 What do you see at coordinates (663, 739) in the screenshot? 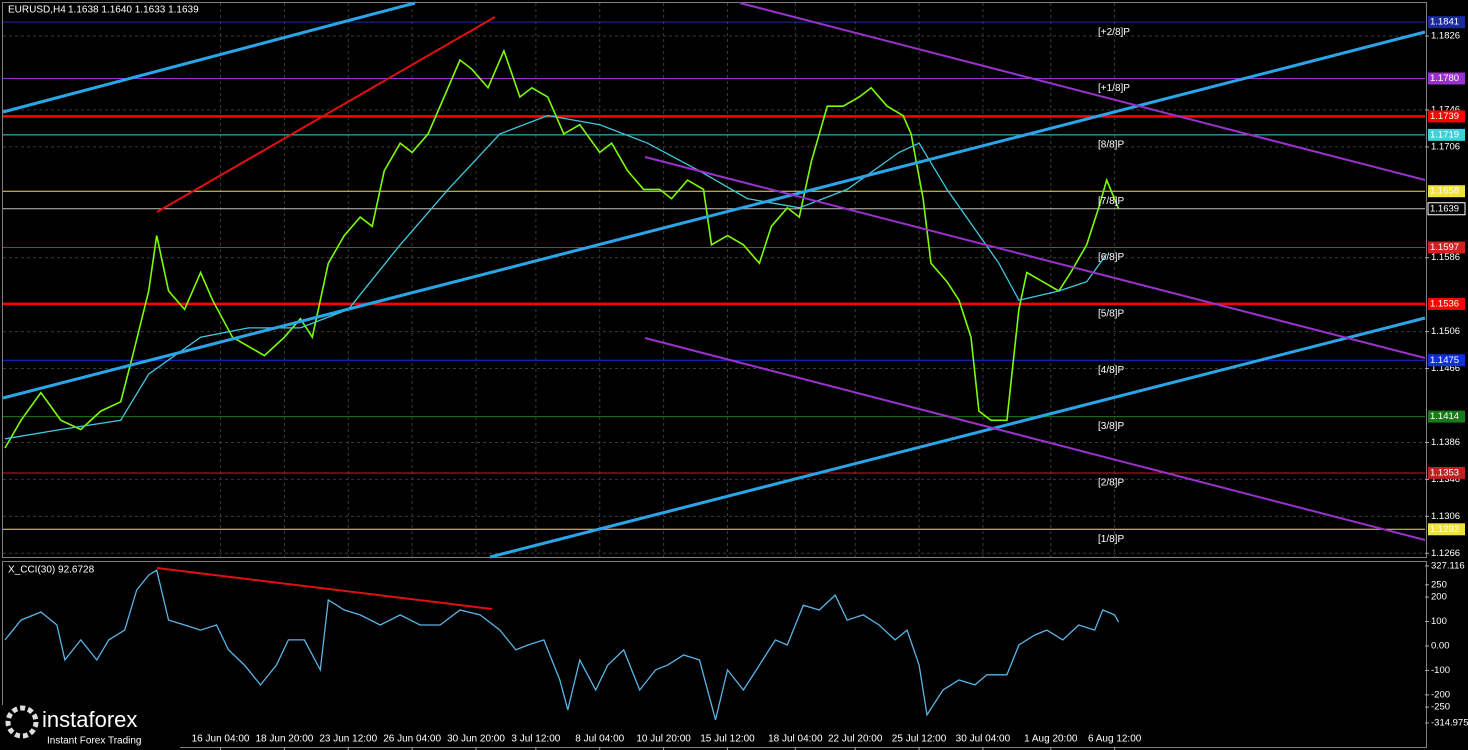
I see `x-tick-label: 10 Jul 20:00` at bounding box center [663, 739].